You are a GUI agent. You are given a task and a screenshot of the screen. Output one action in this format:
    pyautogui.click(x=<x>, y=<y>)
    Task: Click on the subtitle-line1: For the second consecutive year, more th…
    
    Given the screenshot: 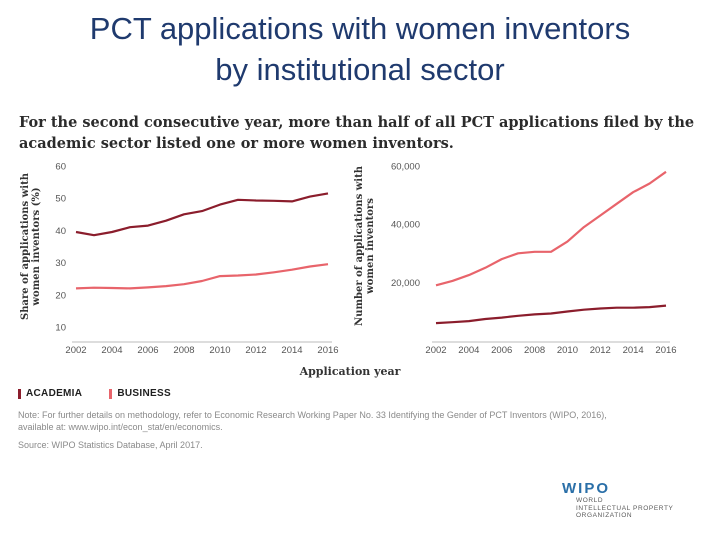 What is the action you would take?
    pyautogui.click(x=357, y=122)
    